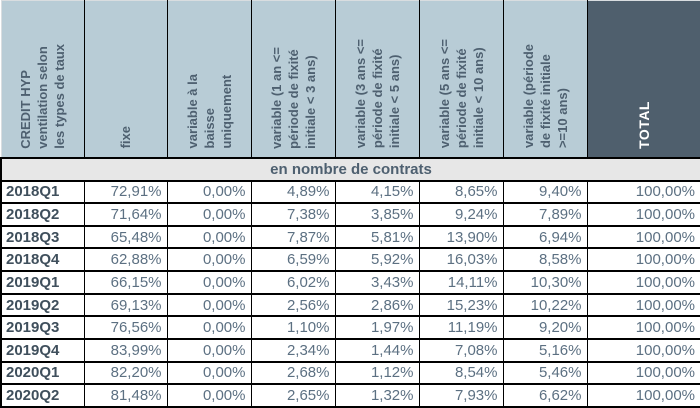 This screenshot has width=700, height=408. What do you see at coordinates (42, 214) in the screenshot?
I see `row-label: 2018Q2` at bounding box center [42, 214].